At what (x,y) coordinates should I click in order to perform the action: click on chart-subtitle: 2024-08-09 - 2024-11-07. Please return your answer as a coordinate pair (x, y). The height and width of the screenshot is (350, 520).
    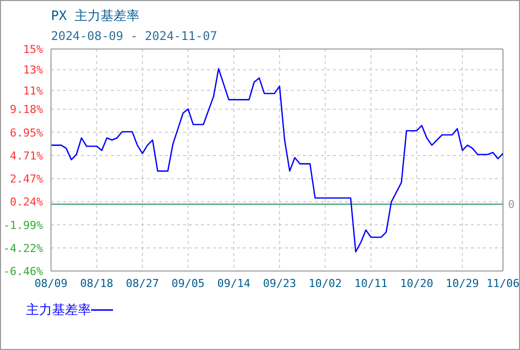
    Looking at the image, I should click on (134, 36).